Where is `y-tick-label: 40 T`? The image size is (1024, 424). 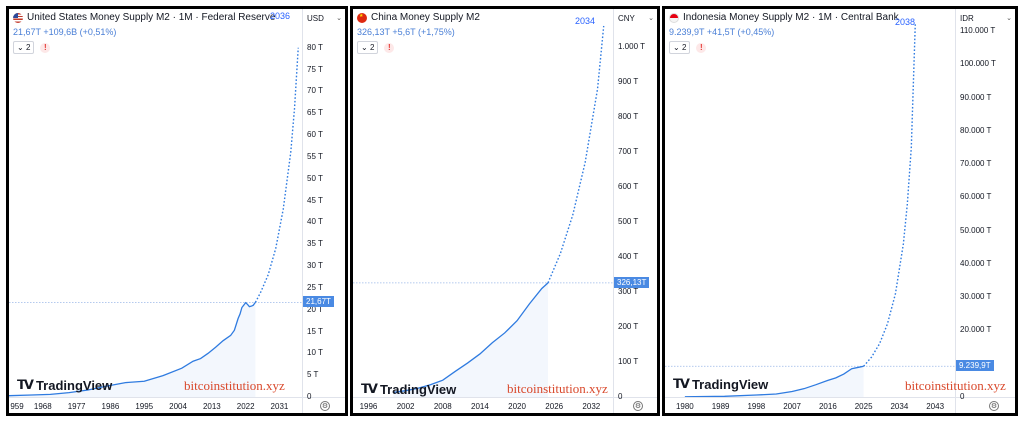
y-tick-label: 40 T is located at coordinates (315, 222).